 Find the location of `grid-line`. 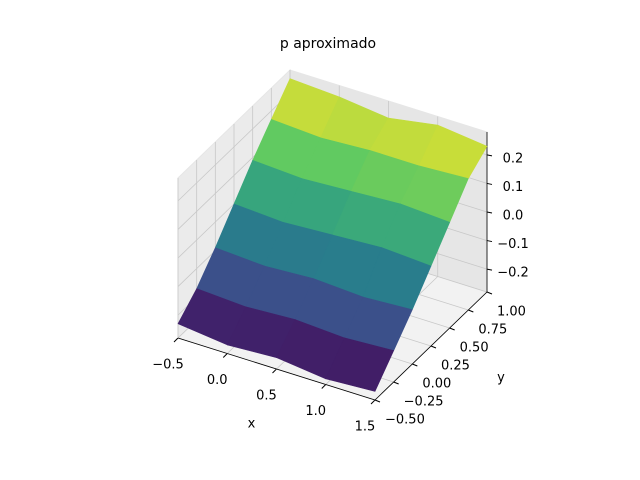

grid-line is located at coordinates (234, 147).